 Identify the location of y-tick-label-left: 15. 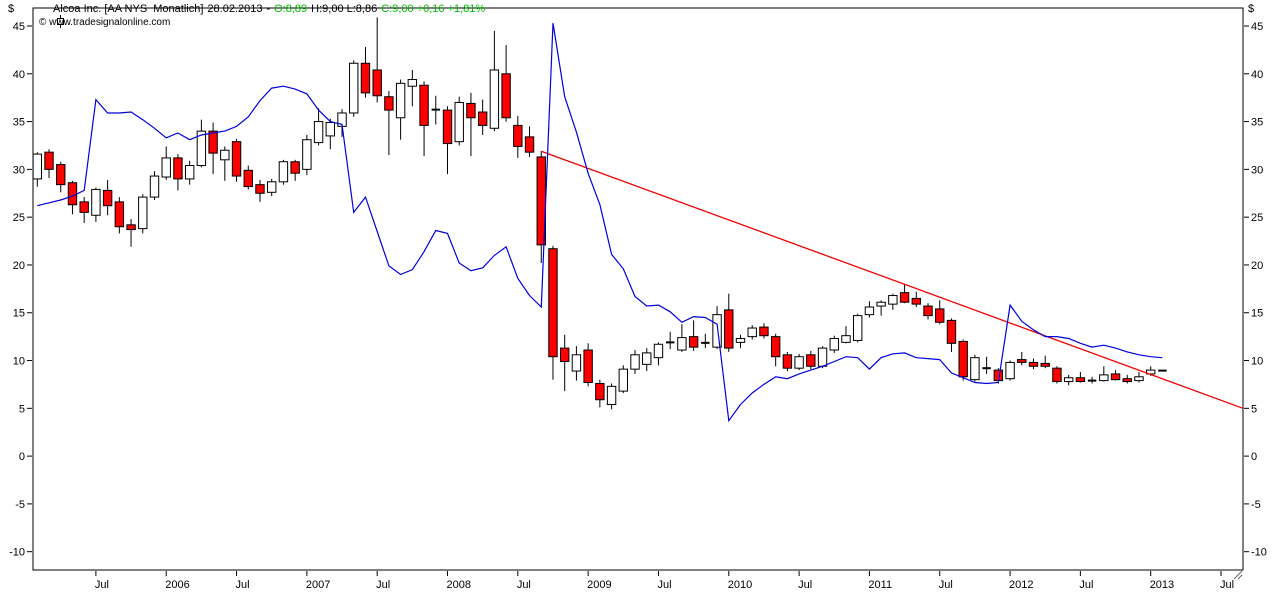
(19, 314).